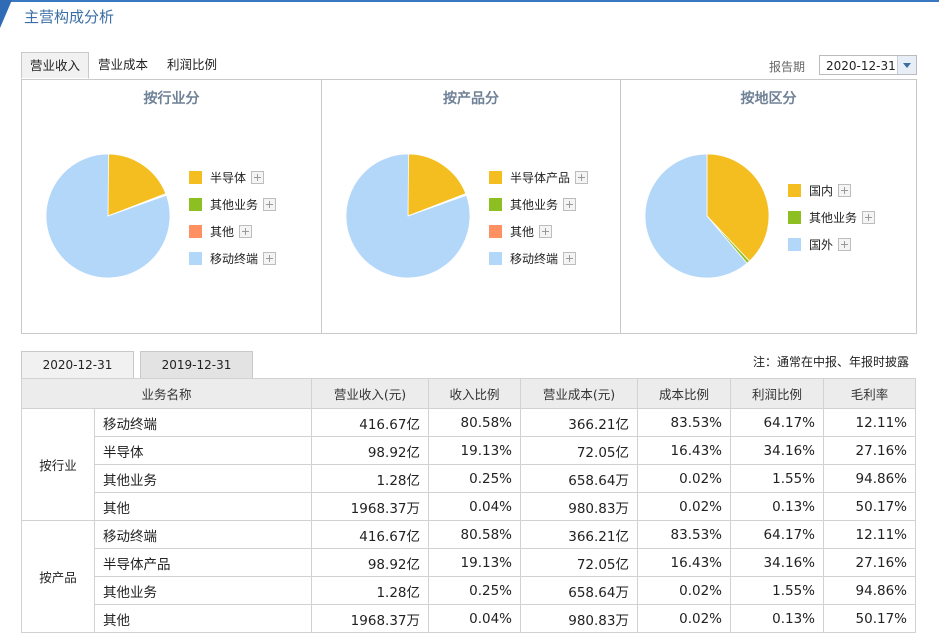 This screenshot has width=939, height=633. I want to click on report-period: 报告期 2020-12-31, so click(817, 66).